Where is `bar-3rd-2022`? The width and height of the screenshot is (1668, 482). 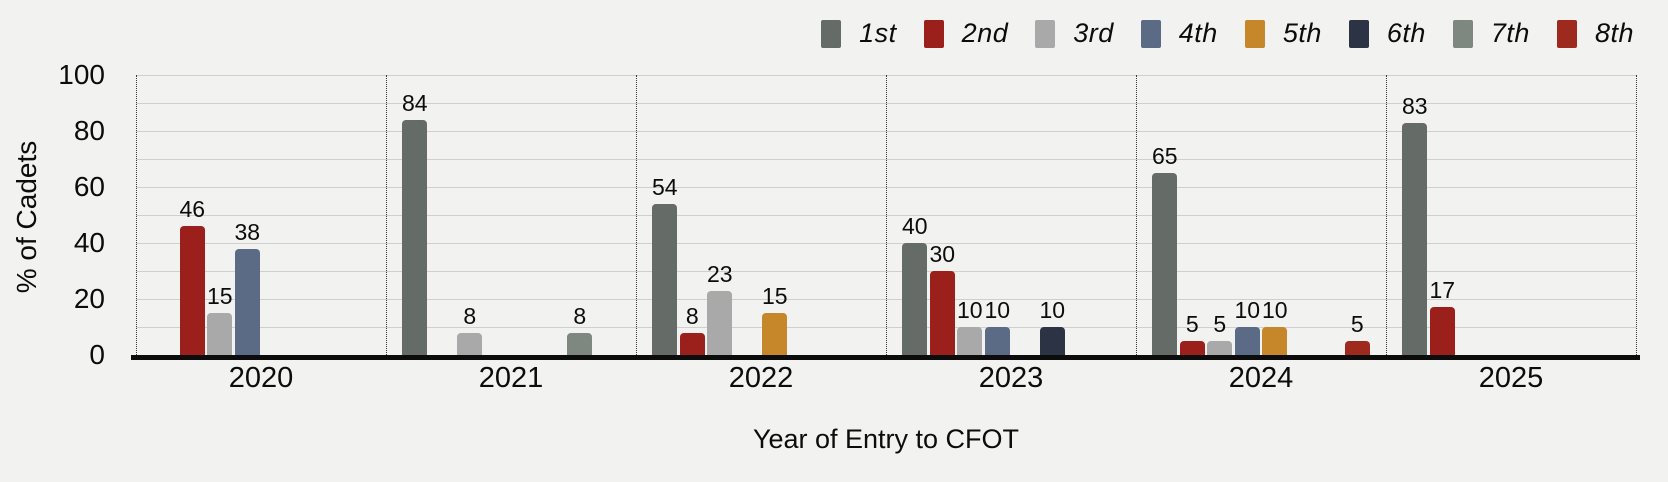 bar-3rd-2022 is located at coordinates (720, 322).